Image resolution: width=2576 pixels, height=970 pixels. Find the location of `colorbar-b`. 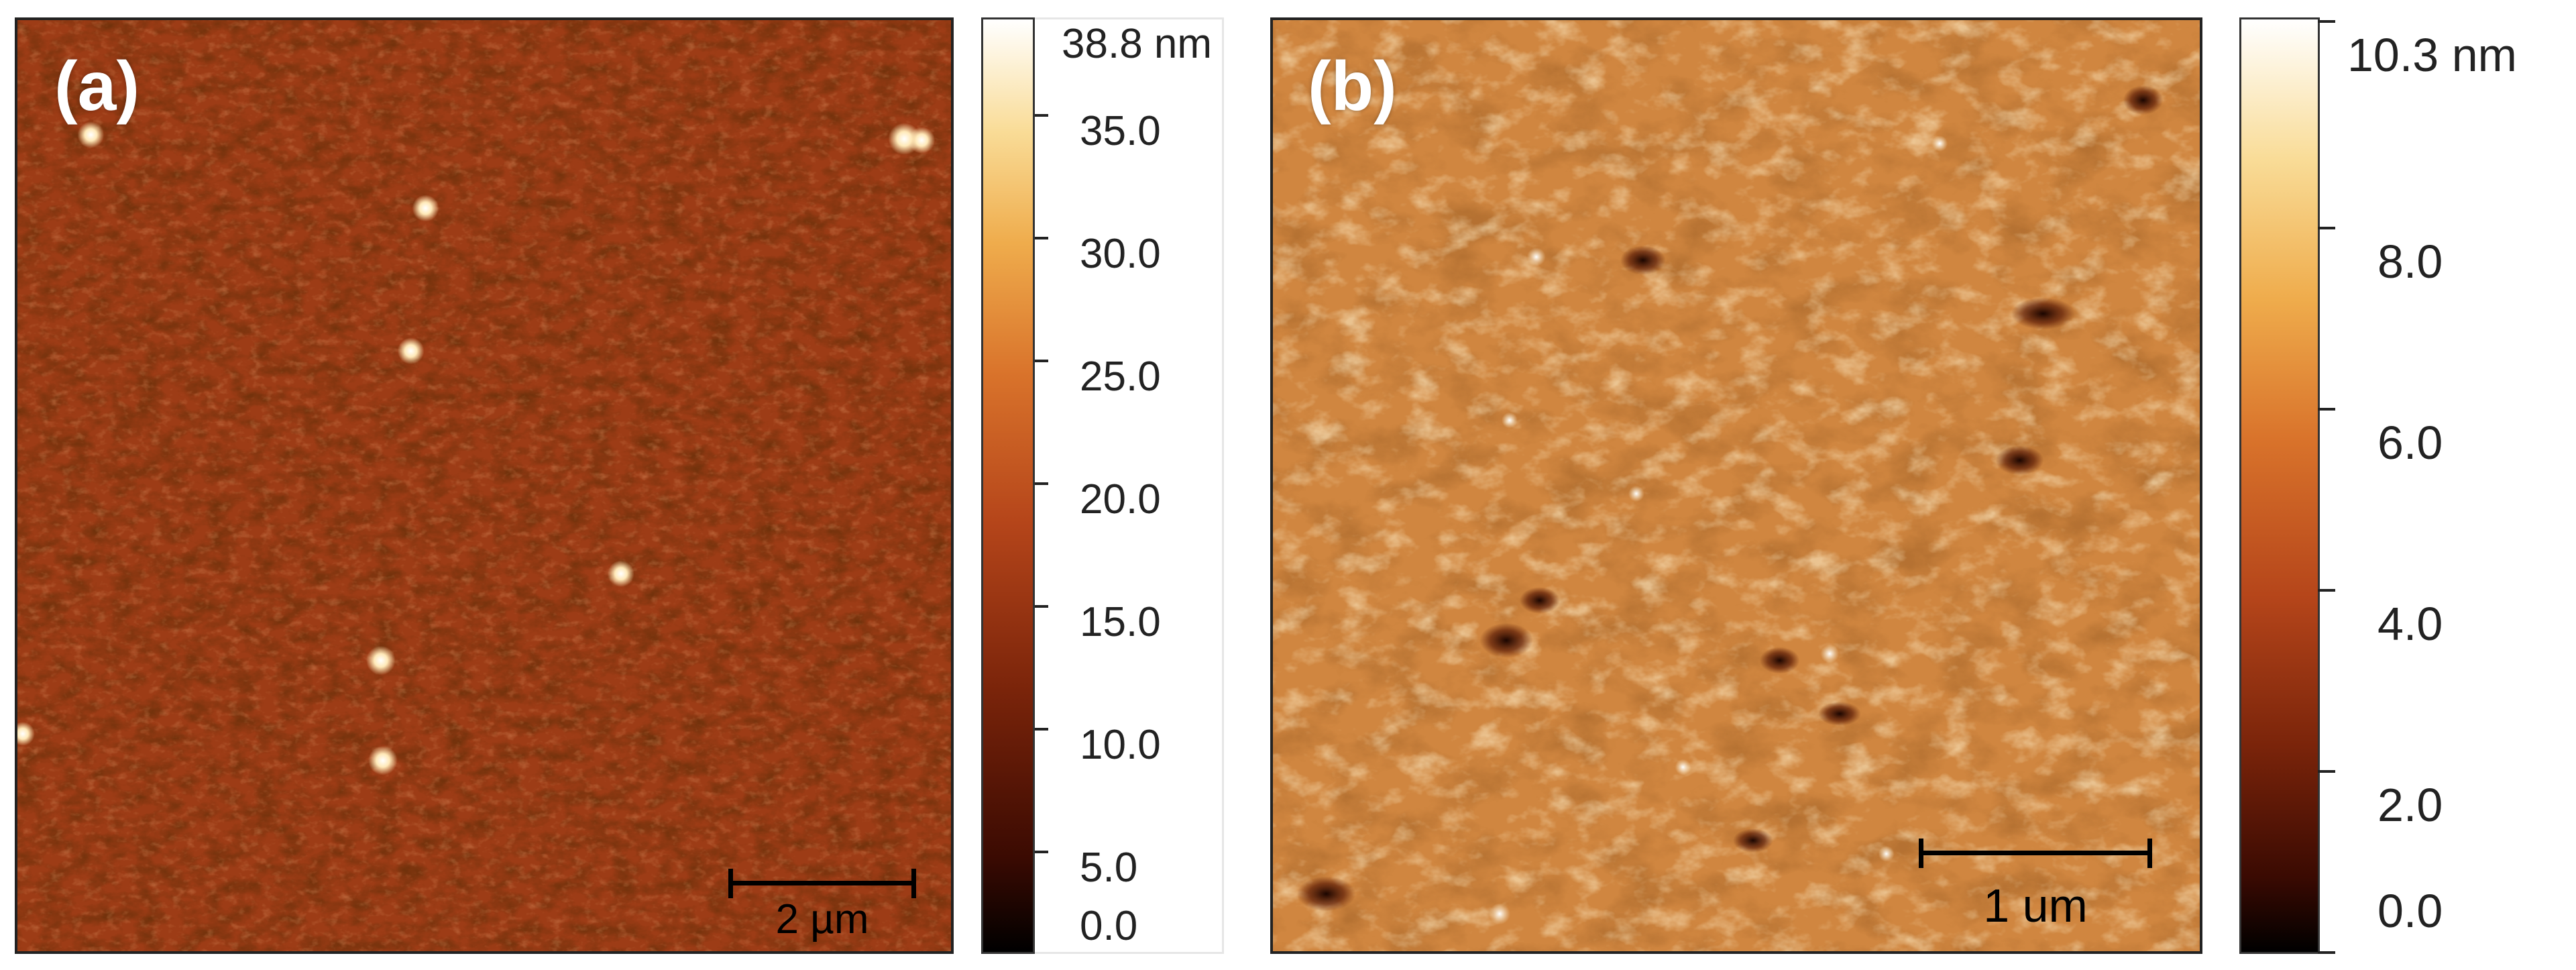

colorbar-b is located at coordinates (2279, 485).